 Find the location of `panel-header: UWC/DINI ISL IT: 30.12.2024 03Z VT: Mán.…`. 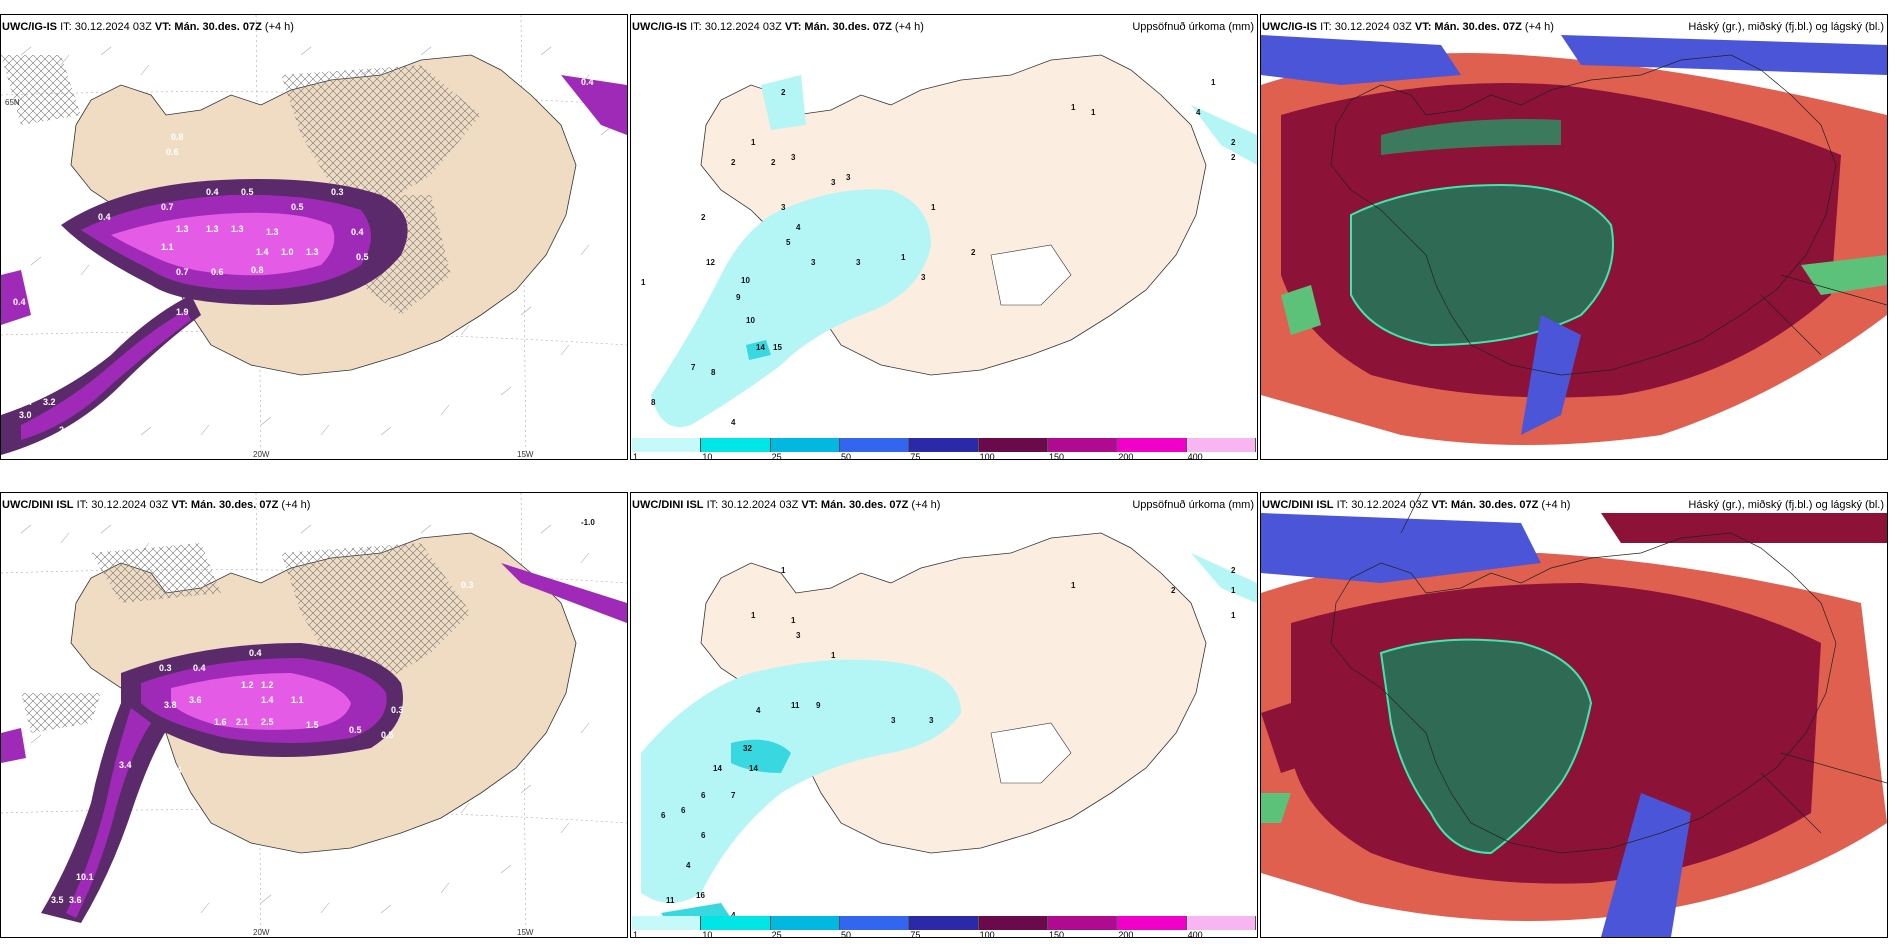

panel-header: UWC/DINI ISL IT: 30.12.2024 03Z VT: Mán.… is located at coordinates (156, 505).